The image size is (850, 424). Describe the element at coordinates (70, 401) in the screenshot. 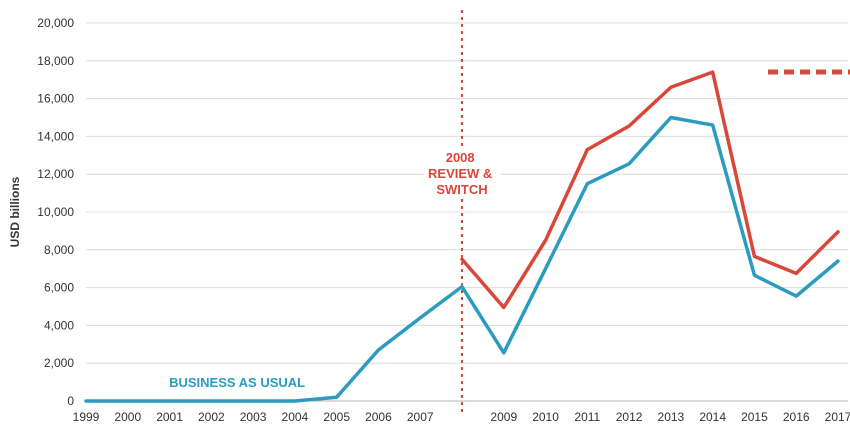

I see `y-tick-label: 0` at that location.